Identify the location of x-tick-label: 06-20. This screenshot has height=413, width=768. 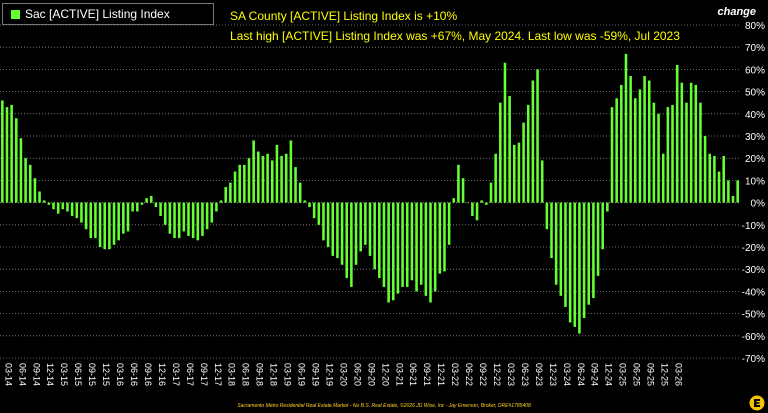
(357, 374).